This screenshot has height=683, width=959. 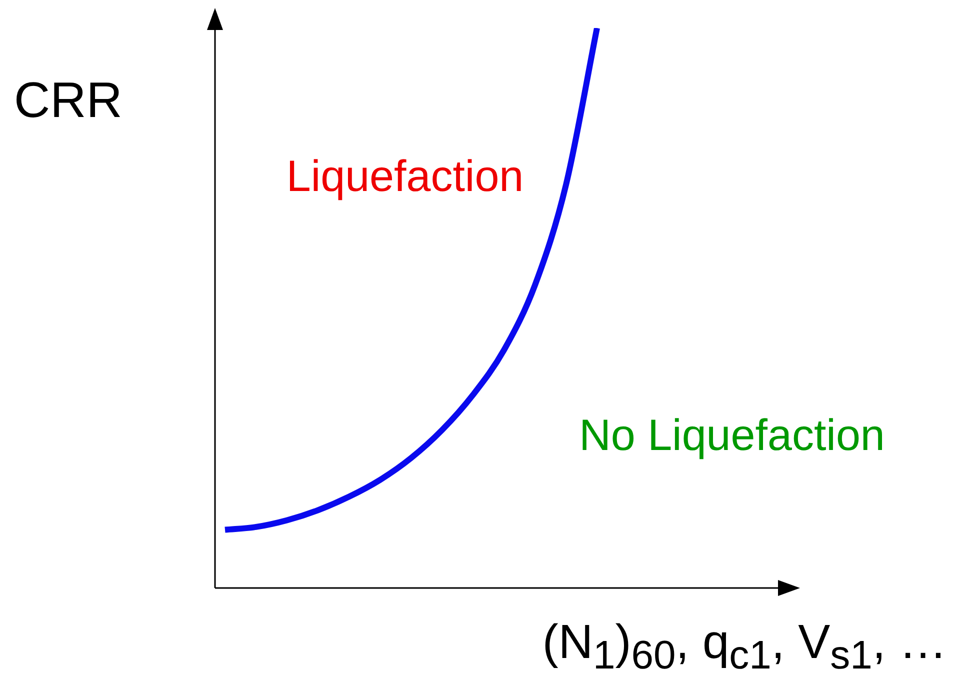 I want to click on annotation: No Liquefaction, so click(x=732, y=436).